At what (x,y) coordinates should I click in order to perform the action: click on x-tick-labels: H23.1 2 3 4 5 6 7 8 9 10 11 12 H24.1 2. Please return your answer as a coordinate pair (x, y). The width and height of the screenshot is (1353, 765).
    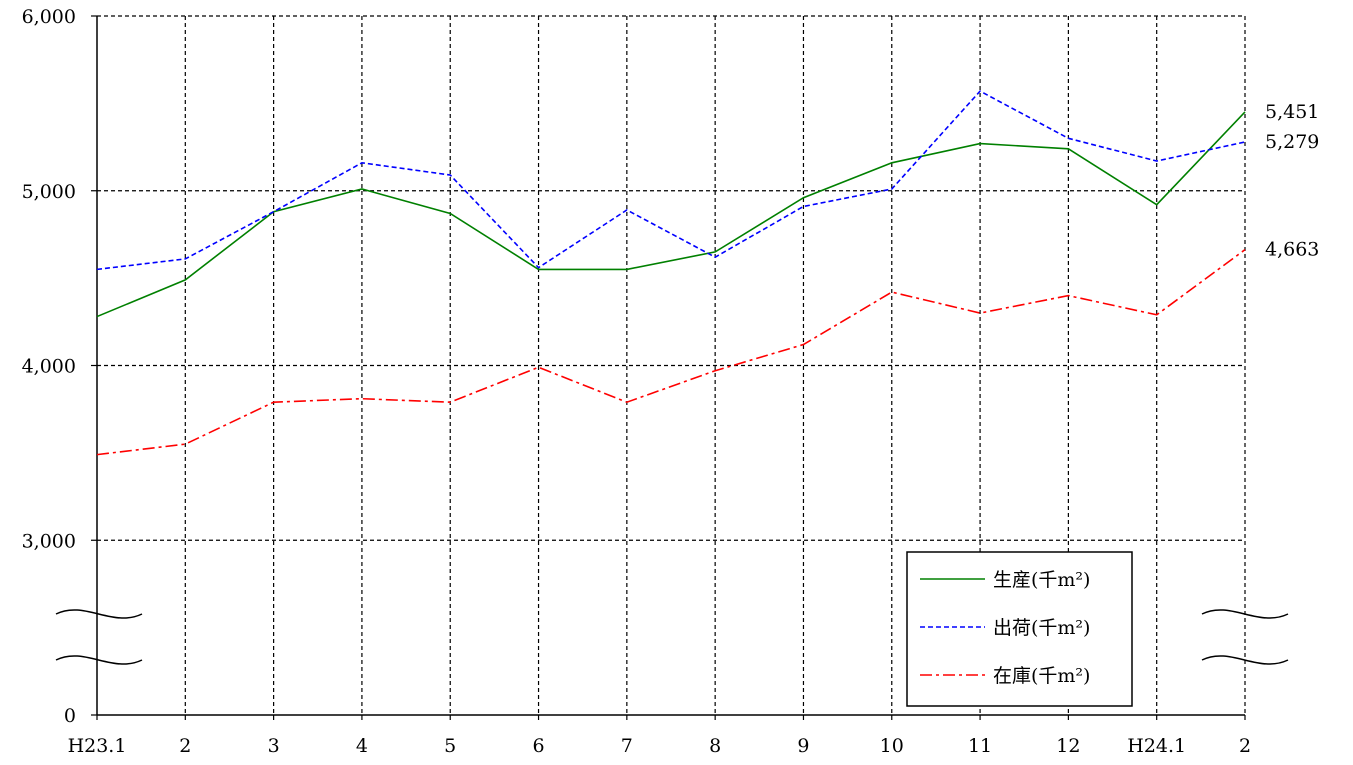
    Looking at the image, I should click on (659, 746).